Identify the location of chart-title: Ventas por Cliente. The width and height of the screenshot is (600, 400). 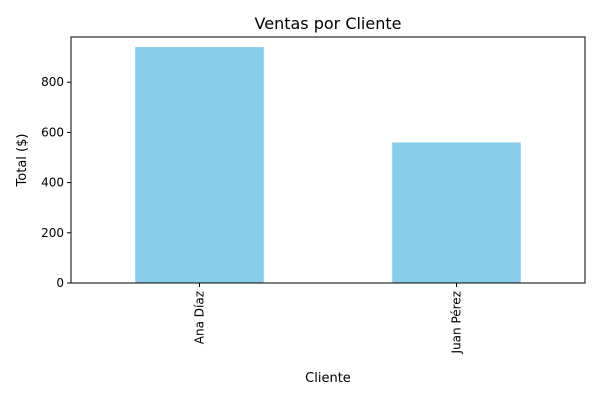
(328, 23).